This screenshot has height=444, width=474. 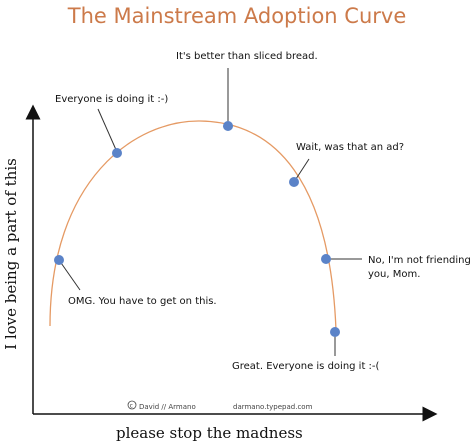 What do you see at coordinates (167, 407) in the screenshot?
I see `credit-author: David // Armano` at bounding box center [167, 407].